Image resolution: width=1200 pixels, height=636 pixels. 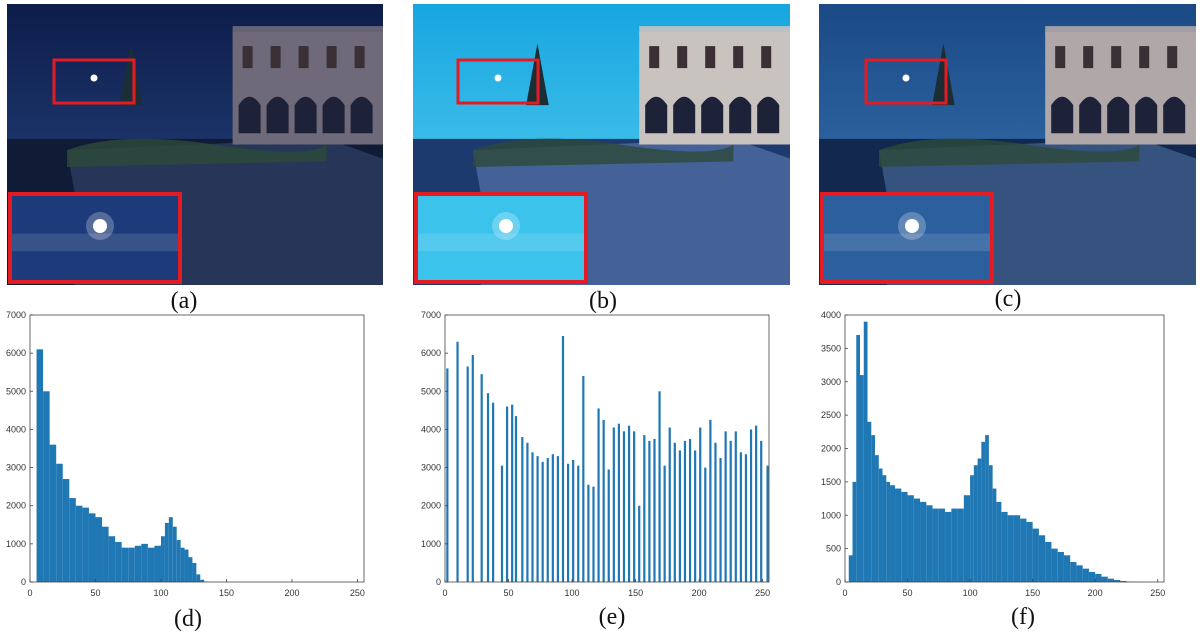 I want to click on x-tick-label: 0, so click(x=29, y=593).